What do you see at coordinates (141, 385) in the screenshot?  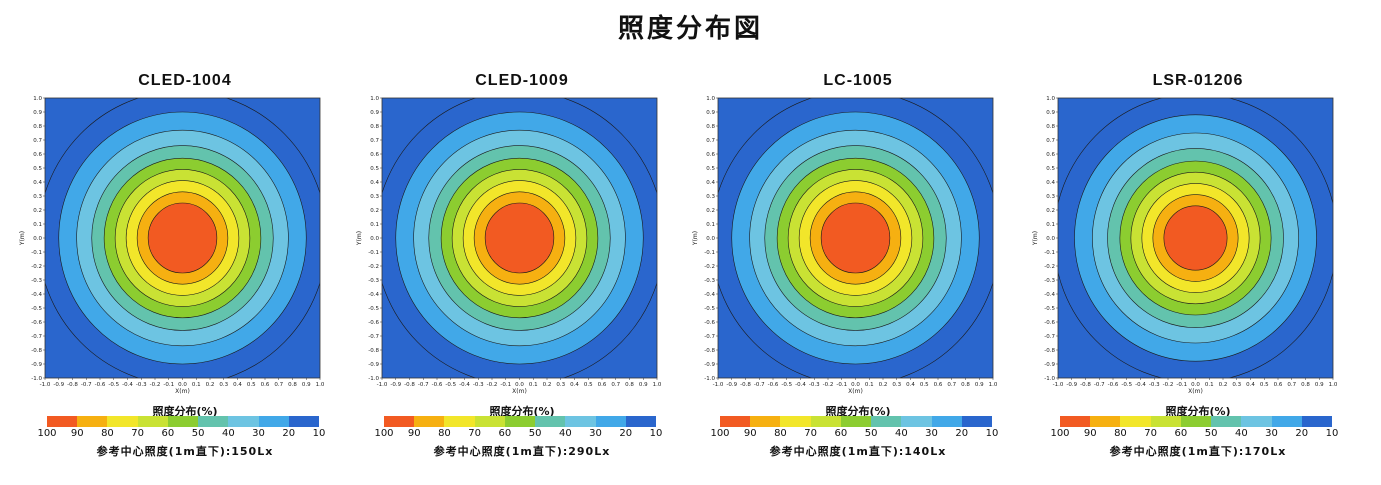 I see `x-tick-label: -0.3` at bounding box center [141, 385].